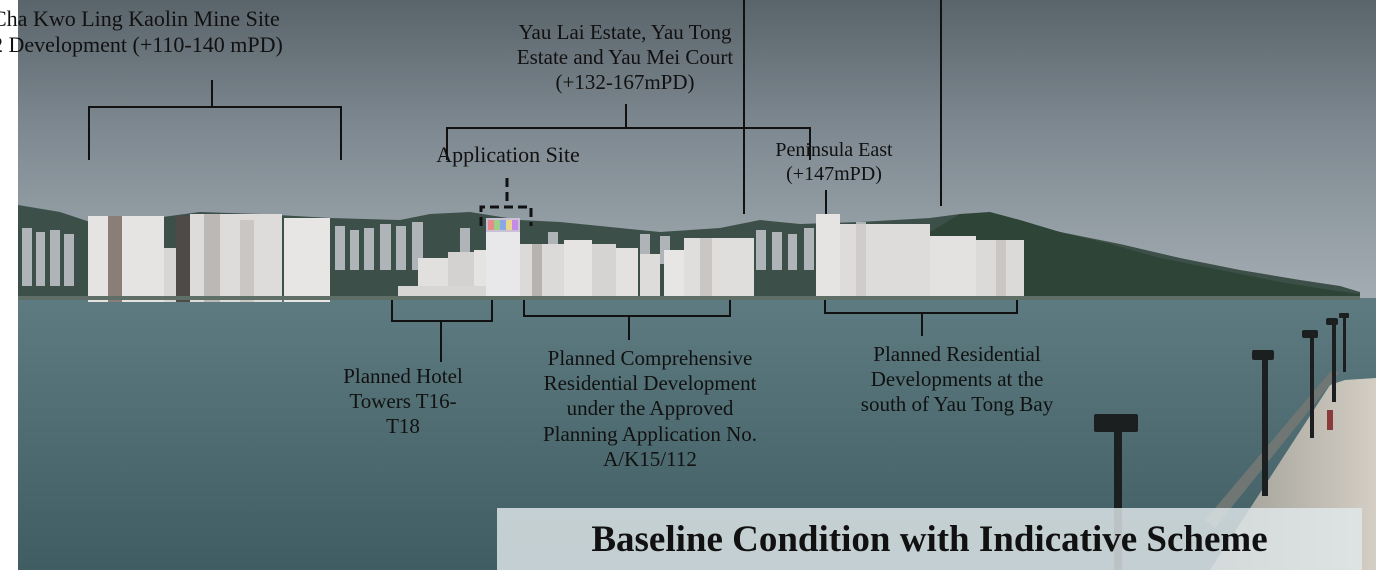 Image resolution: width=1376 pixels, height=570 pixels. I want to click on right-headland, so click(1145, 256).